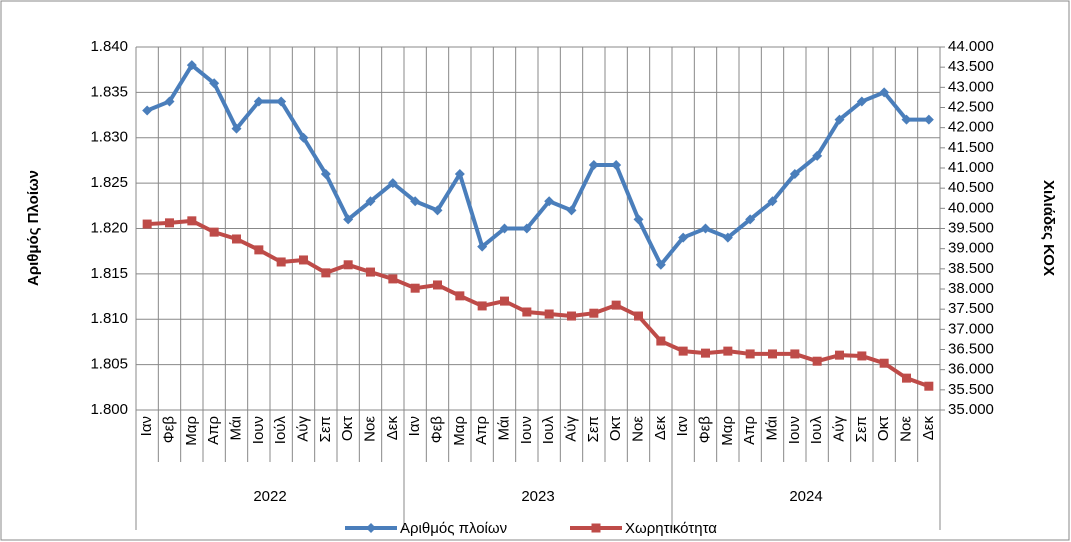 The image size is (1071, 542). Describe the element at coordinates (33, 228) in the screenshot. I see `y-axis-title: Αριθμός Πλοίων` at that location.